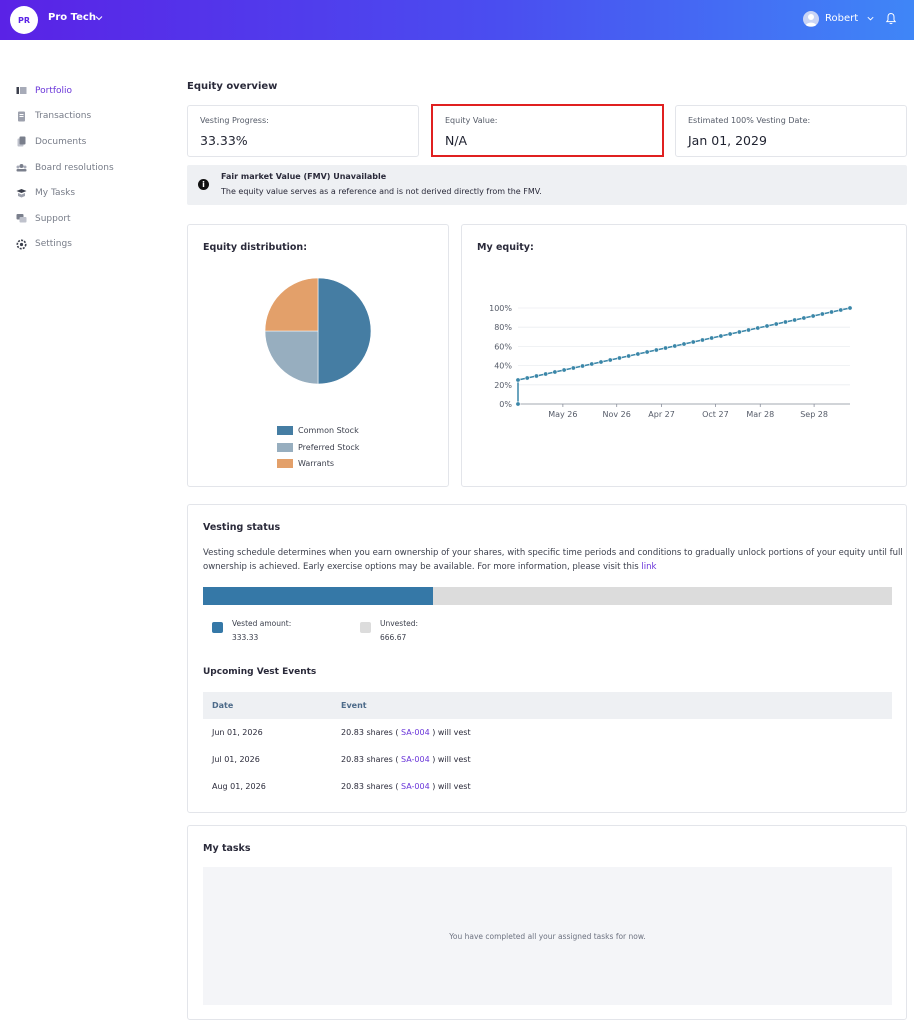 This screenshot has width=914, height=1024. I want to click on sidebar-item-transactions: Transactions, so click(91, 117).